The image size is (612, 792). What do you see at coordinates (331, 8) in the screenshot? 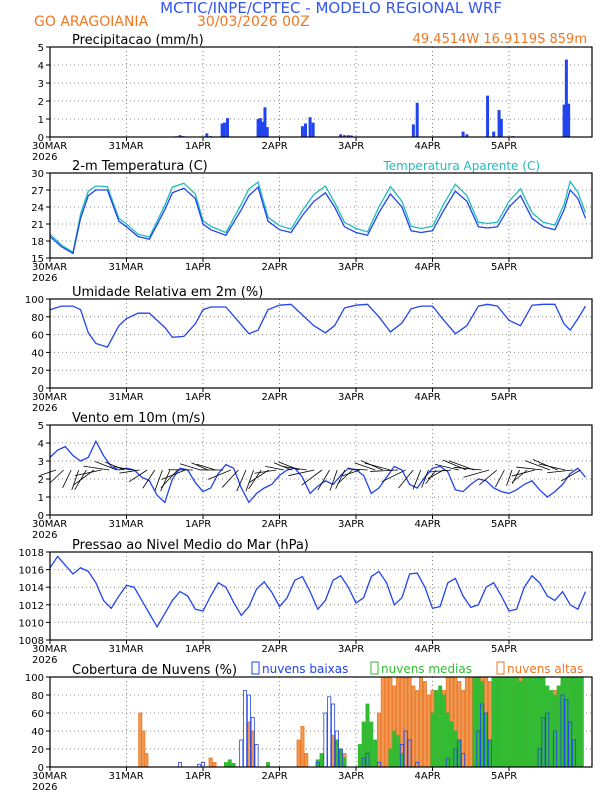
I see `header-title: MCTIC/INPE/CPTEC - MODELO REGIONAL WRF` at bounding box center [331, 8].